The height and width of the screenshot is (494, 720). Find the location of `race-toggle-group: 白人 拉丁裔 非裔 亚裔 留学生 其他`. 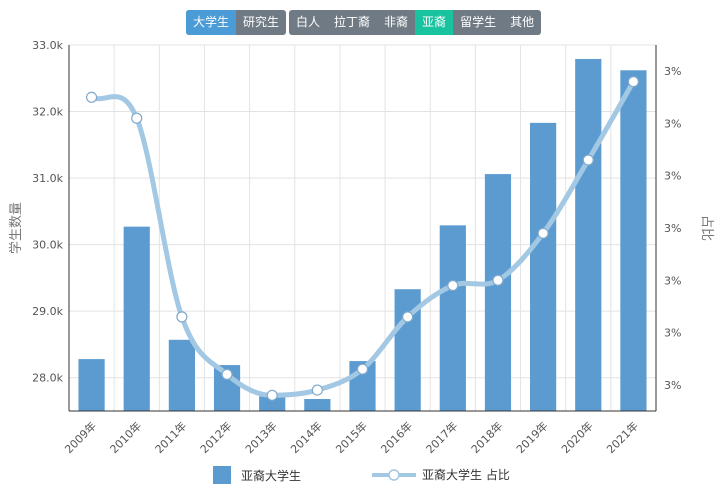

race-toggle-group: 白人 拉丁裔 非裔 亚裔 留学生 其他 is located at coordinates (415, 22).